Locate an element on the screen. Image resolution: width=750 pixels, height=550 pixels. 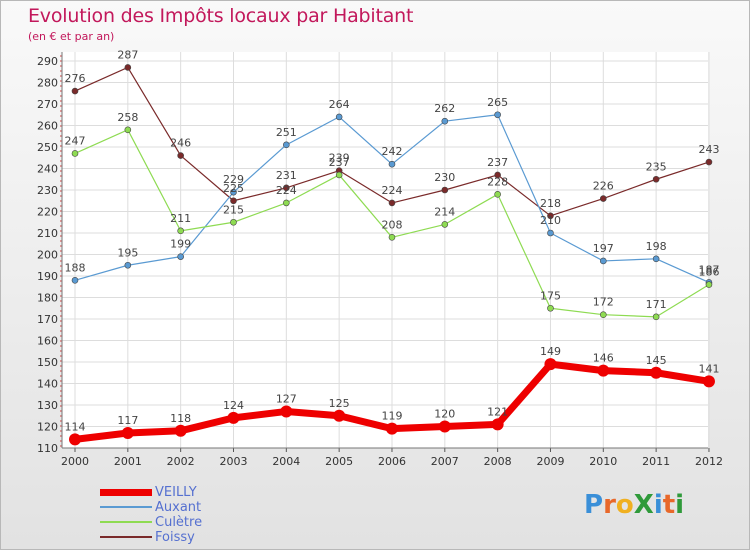
y-tick-label: 200 is located at coordinates (47, 255).